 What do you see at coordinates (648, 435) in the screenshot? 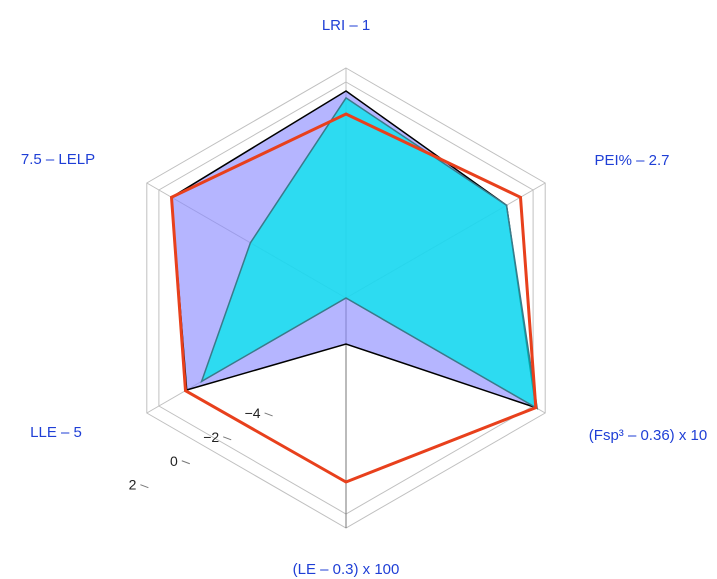
I see `axis-label-2: (Fsp³ – 0.36) x 10` at bounding box center [648, 435].